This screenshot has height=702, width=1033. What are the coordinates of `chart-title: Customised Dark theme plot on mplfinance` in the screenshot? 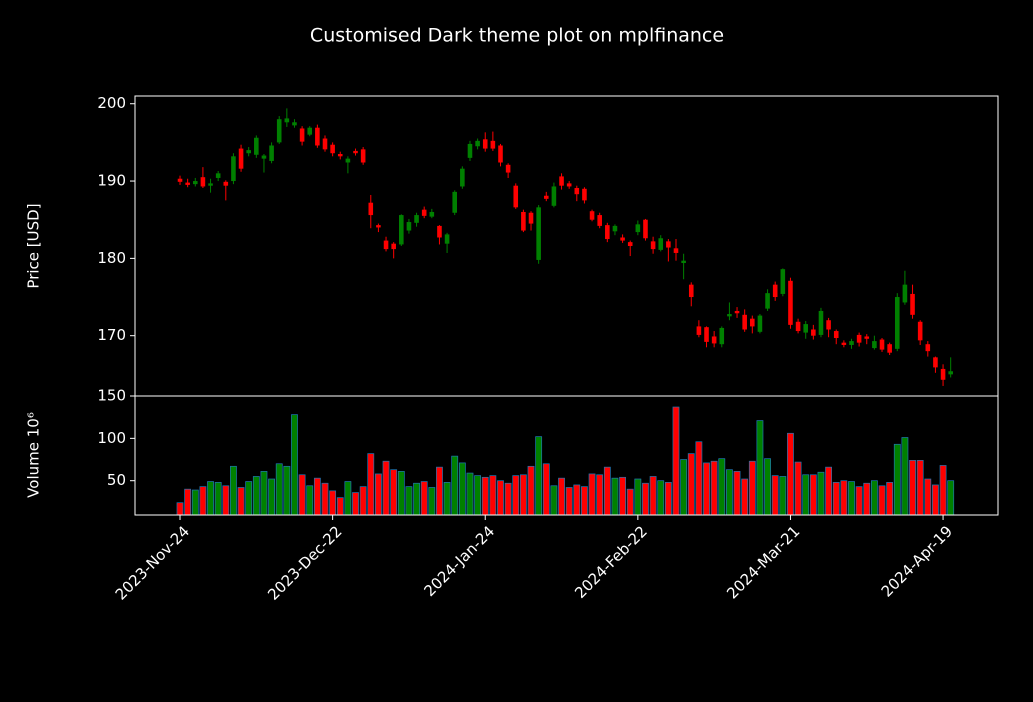 It's located at (517, 36).